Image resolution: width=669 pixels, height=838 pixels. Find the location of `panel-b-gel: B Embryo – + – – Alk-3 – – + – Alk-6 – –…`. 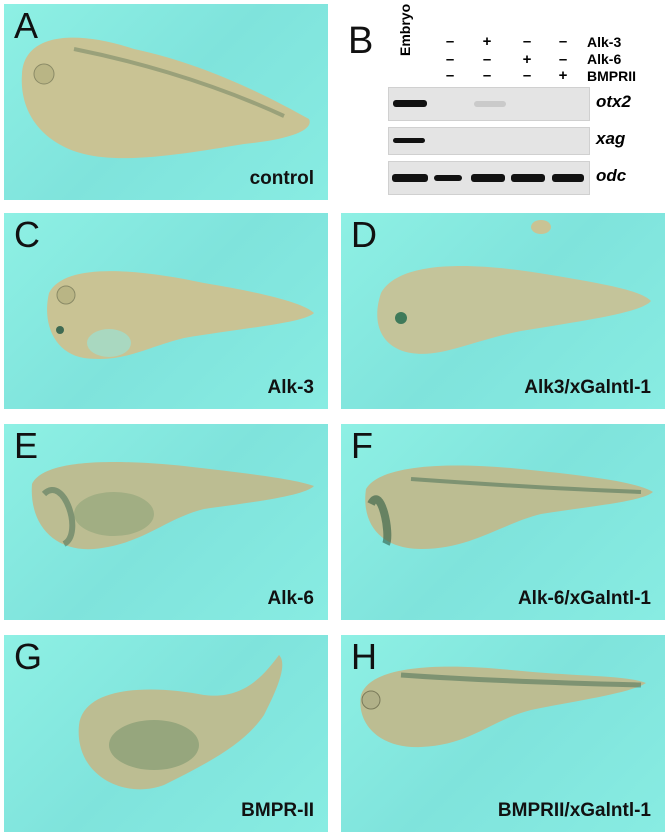

panel-b-gel: B Embryo – + – – Alk-3 – – + – Alk-6 – –… is located at coordinates (504, 102).